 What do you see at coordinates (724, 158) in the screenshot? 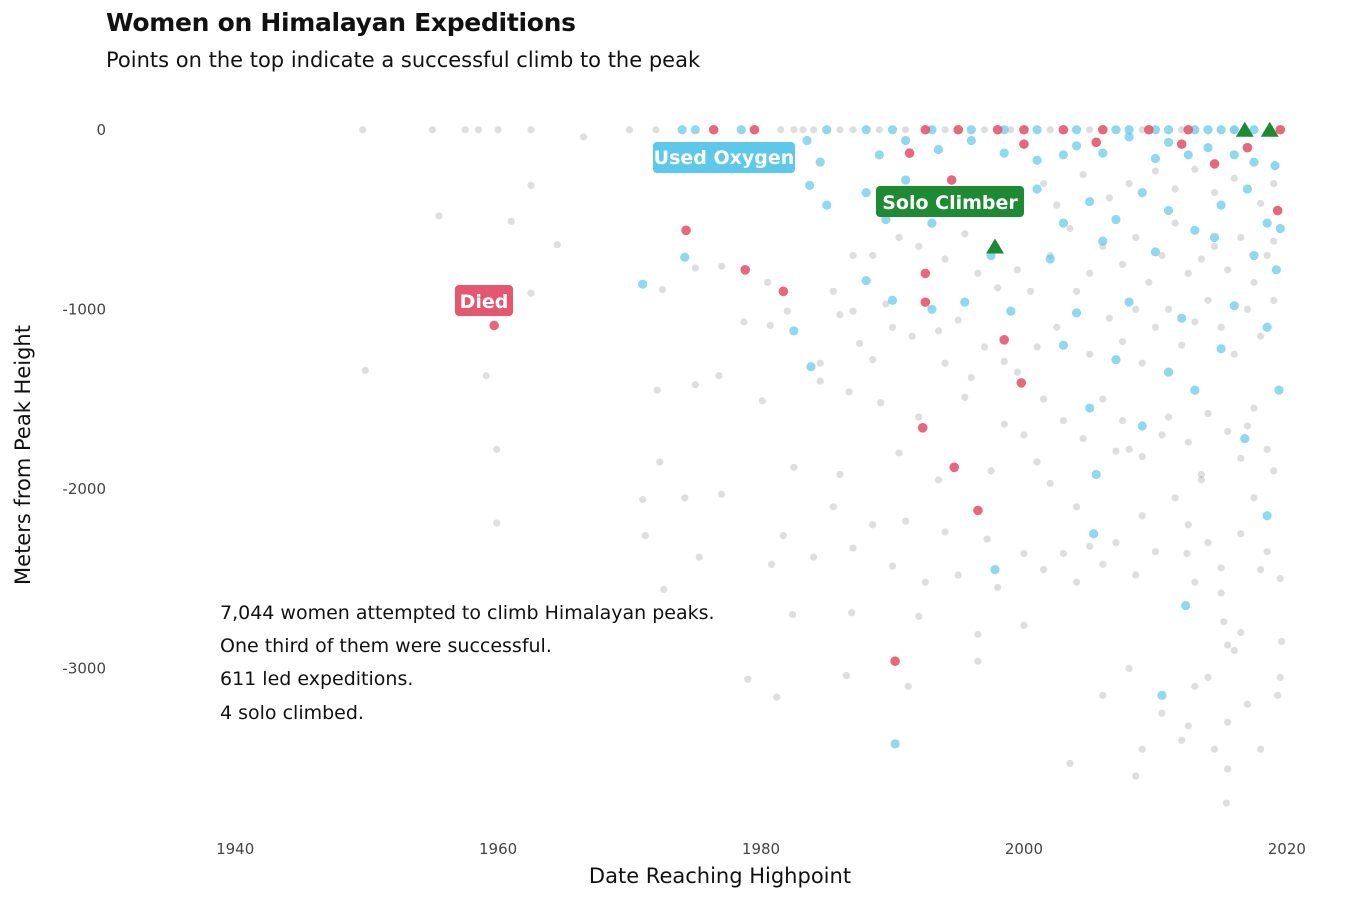
I see `label-used-oxygen-text: Used Oxygen` at bounding box center [724, 158].